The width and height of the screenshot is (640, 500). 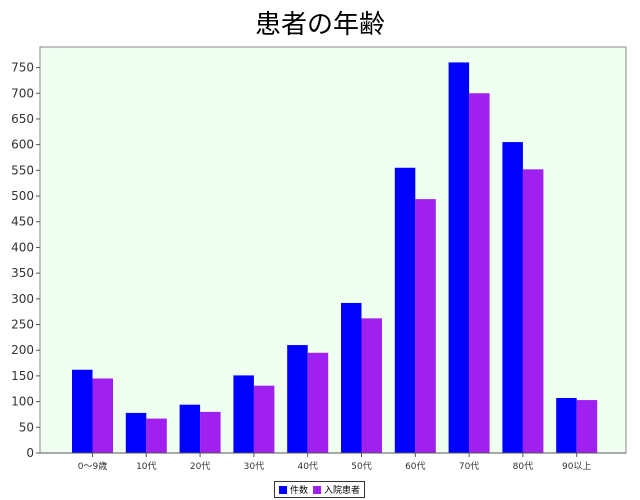 I want to click on y-tick-label: 750, so click(x=22, y=68).